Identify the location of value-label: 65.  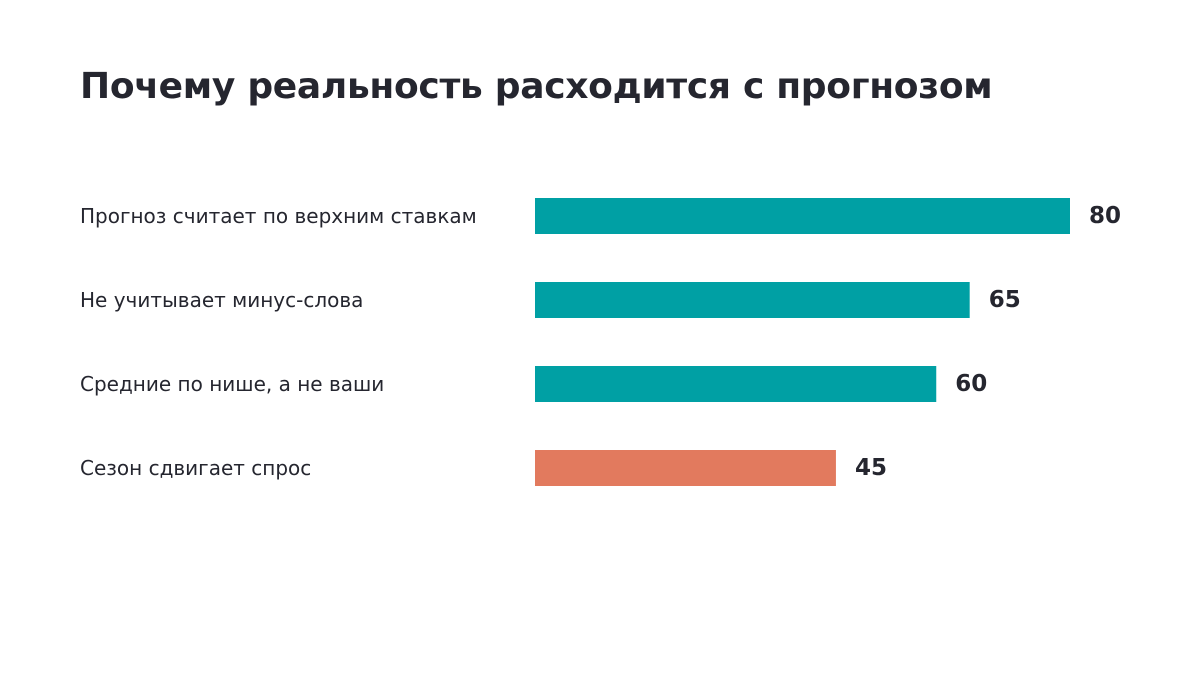
(1005, 300).